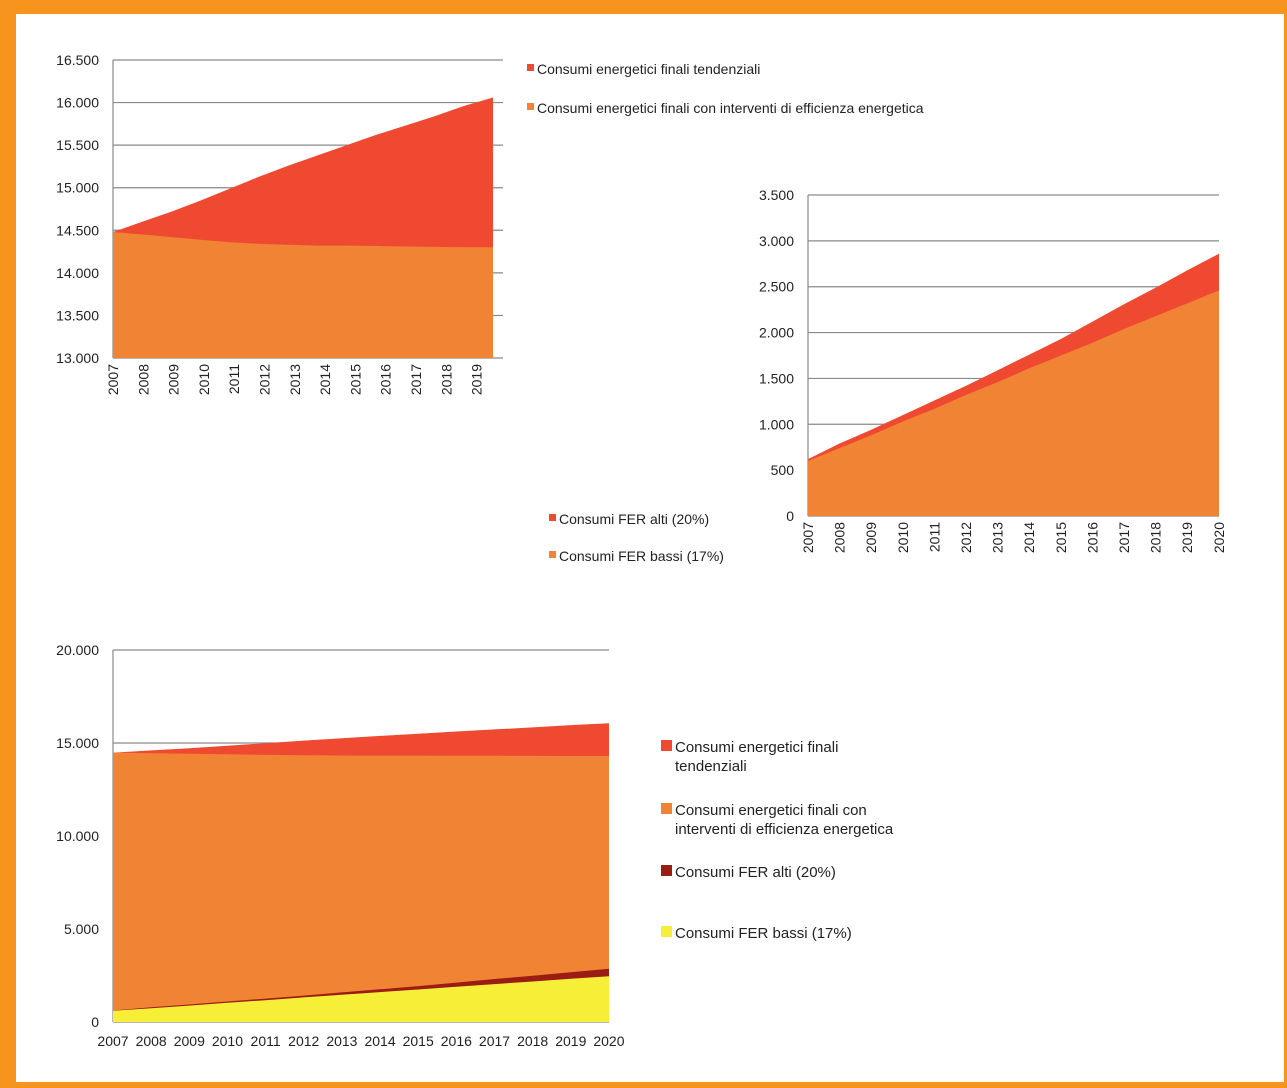 The image size is (1287, 1088). Describe the element at coordinates (776, 195) in the screenshot. I see `y-tick-label: 3.500` at that location.